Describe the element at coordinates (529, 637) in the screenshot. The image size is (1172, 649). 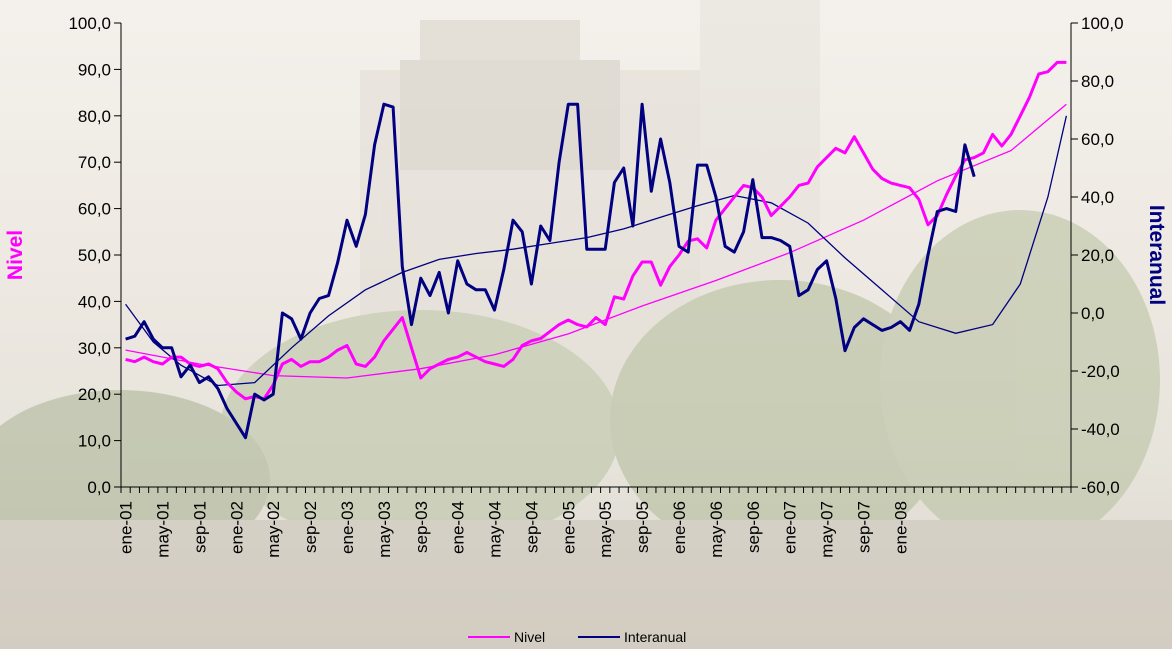
I see `legend-label-nivel: Nivel` at that location.